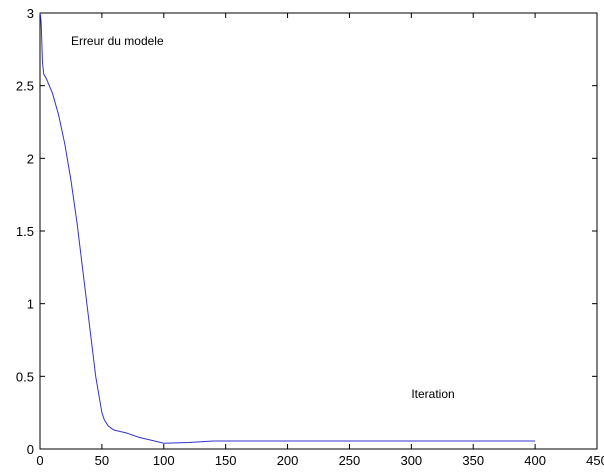  I want to click on y-tick-label: 0, so click(30, 449).